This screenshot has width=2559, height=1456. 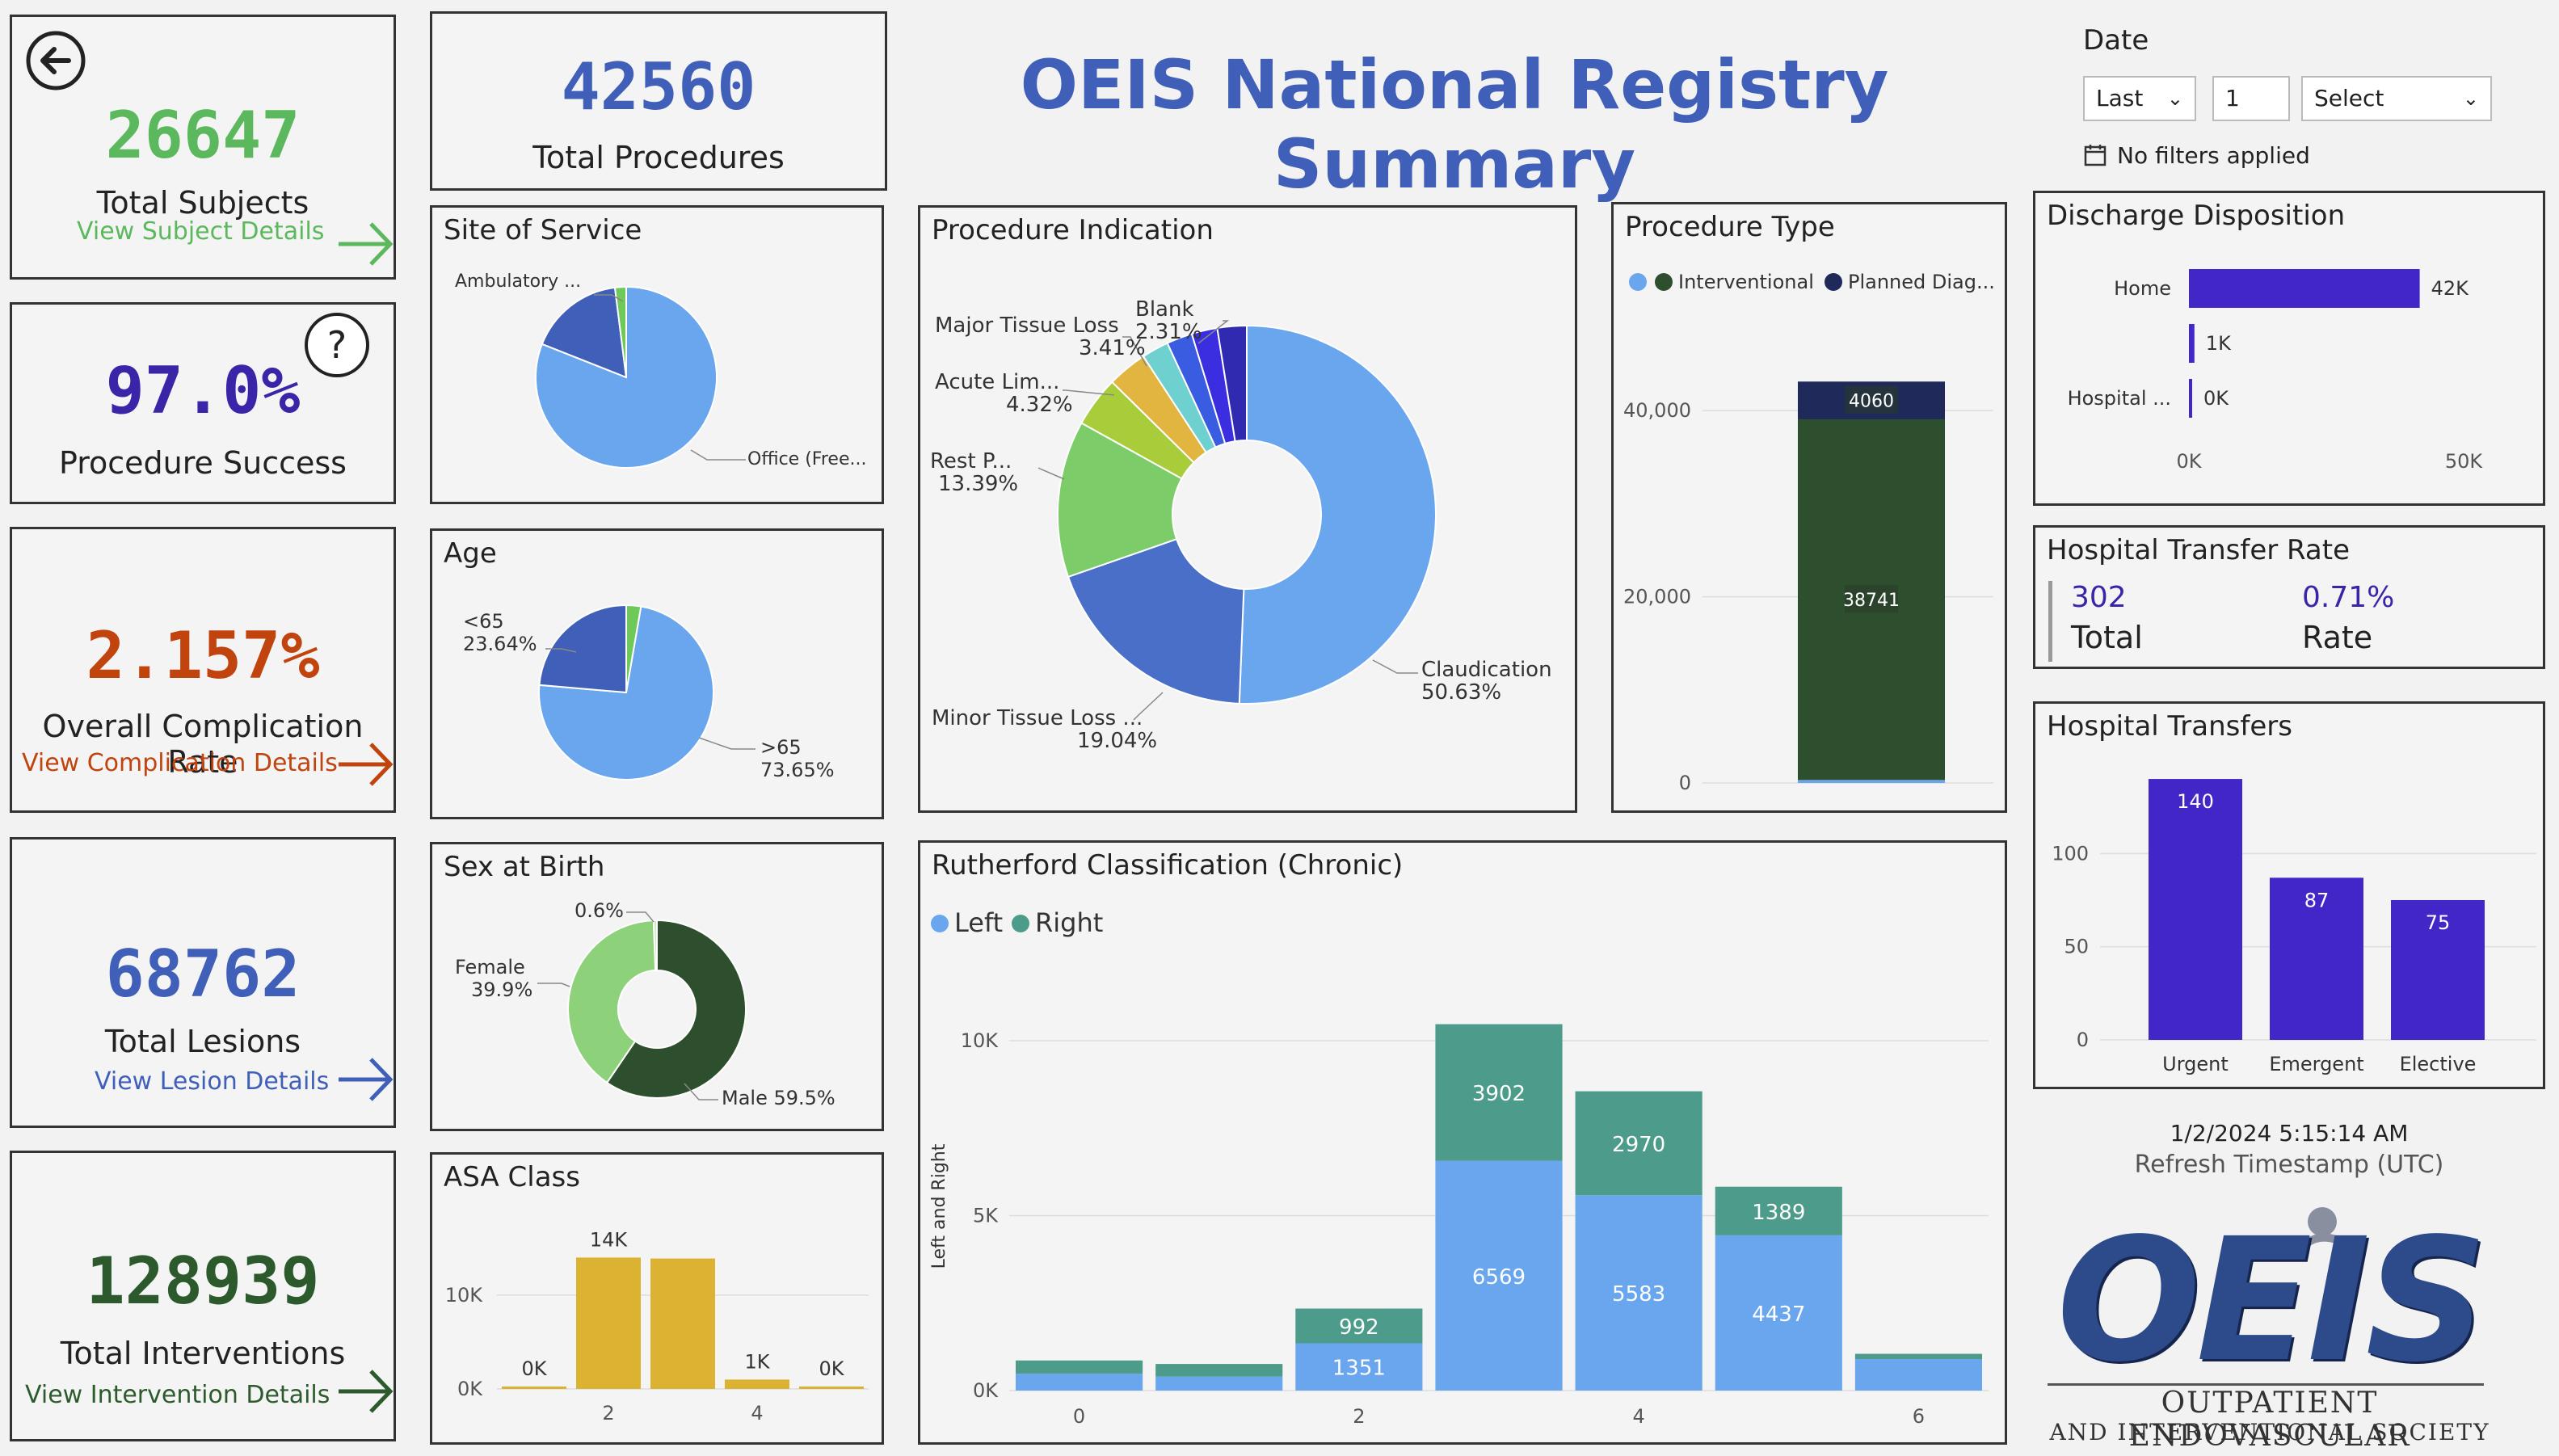 I want to click on date-count-input: 1, so click(x=2251, y=98).